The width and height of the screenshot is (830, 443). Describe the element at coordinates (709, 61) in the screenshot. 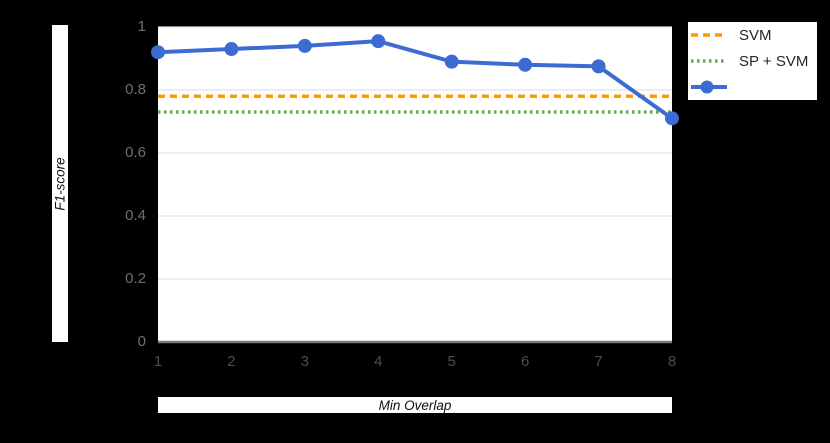

I see `legend-swatch-dotted-icon` at that location.